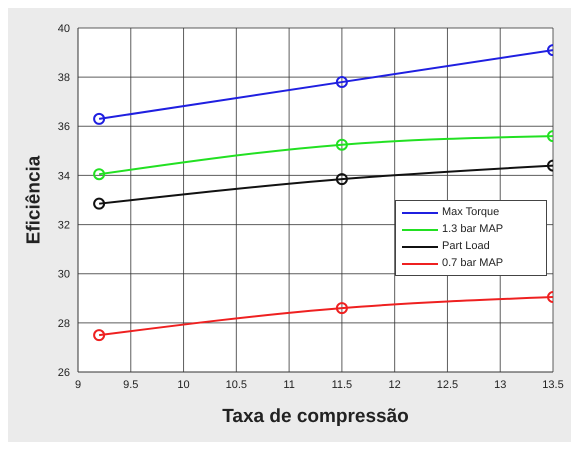 The width and height of the screenshot is (579, 450). Describe the element at coordinates (342, 384) in the screenshot. I see `x-tick-label: 11.5` at that location.